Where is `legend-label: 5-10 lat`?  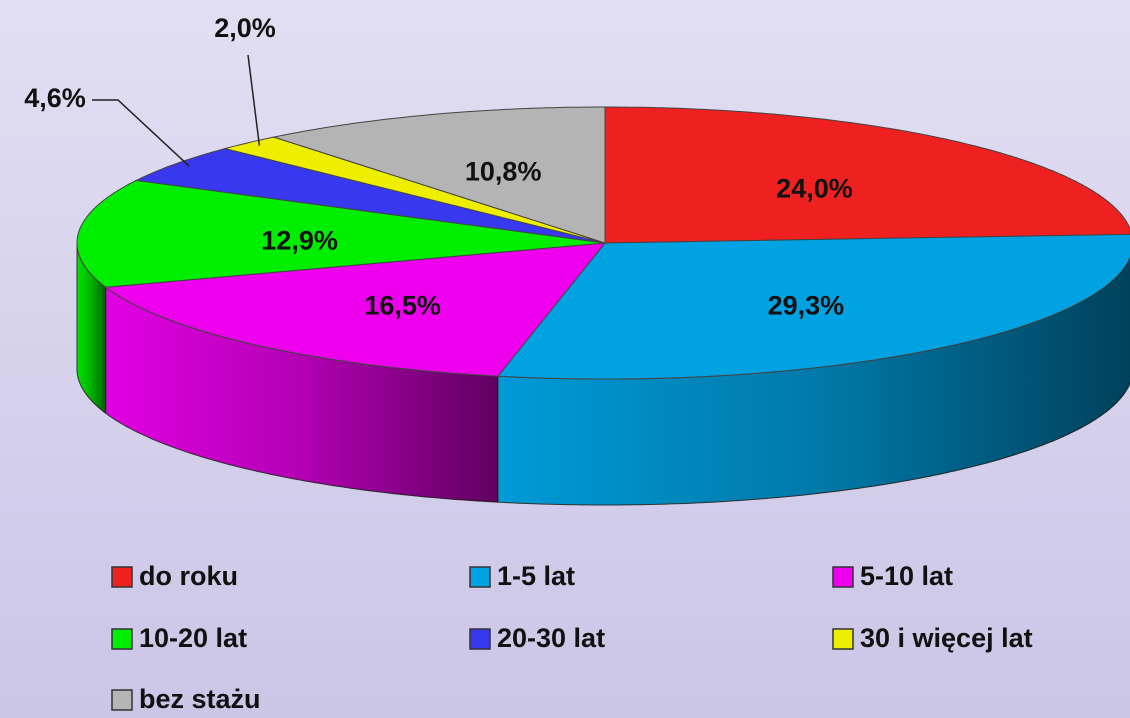 legend-label: 5-10 lat is located at coordinates (906, 576).